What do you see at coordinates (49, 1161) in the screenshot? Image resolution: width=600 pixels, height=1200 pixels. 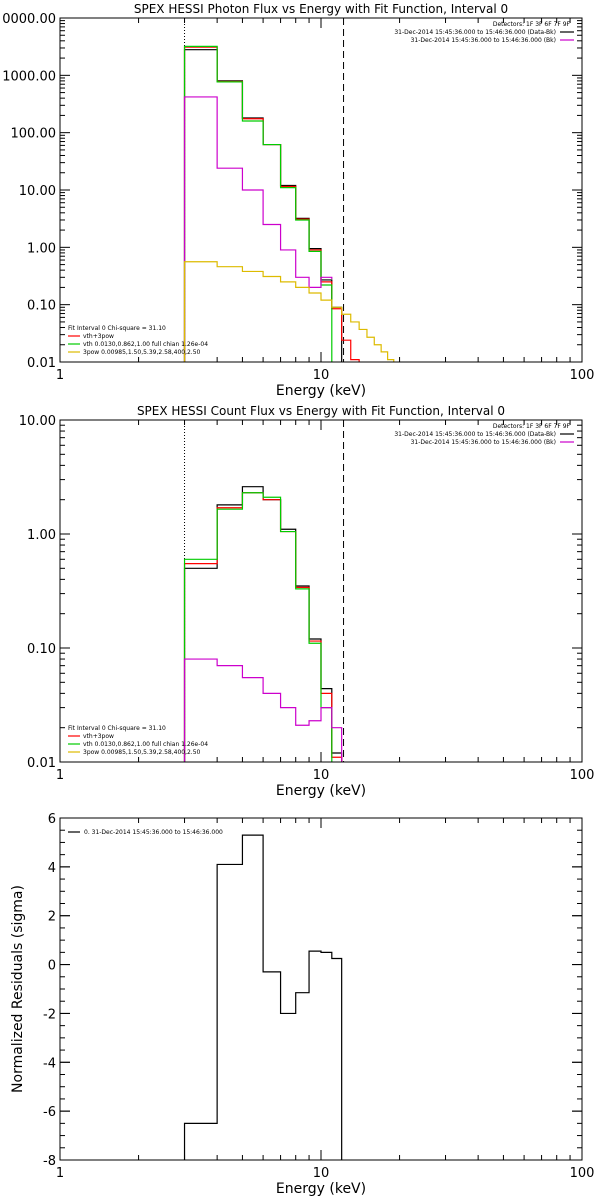 I see `y-tick-label: -8` at bounding box center [49, 1161].